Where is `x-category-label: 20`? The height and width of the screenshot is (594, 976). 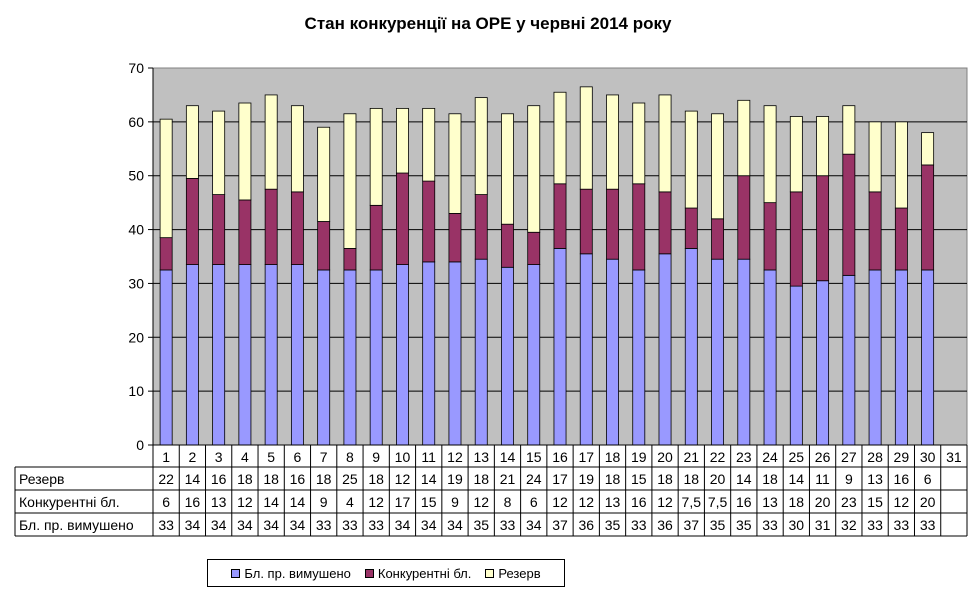 x-category-label: 20 is located at coordinates (665, 457).